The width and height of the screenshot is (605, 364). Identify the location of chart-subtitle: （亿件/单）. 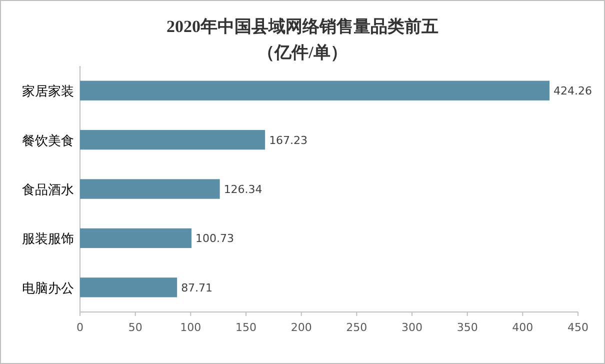
(303, 52).